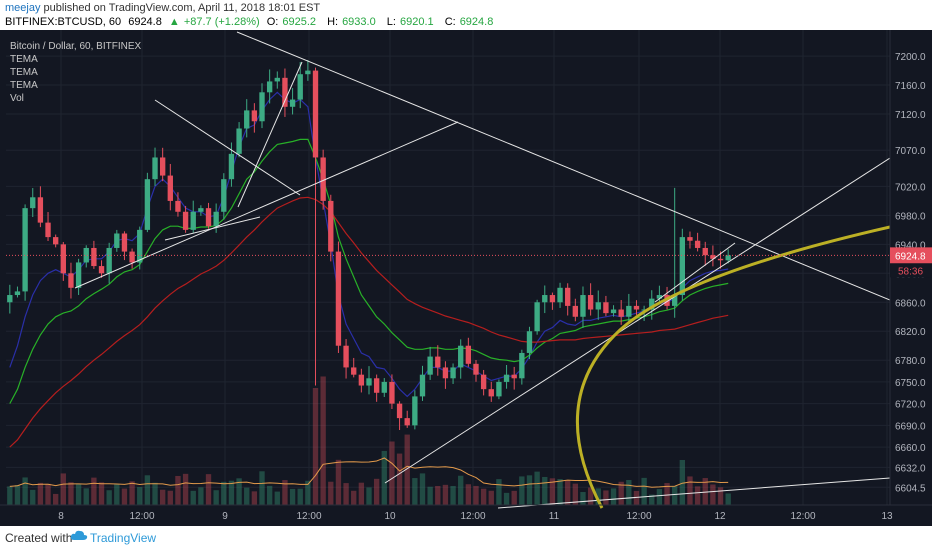 Image resolution: width=932 pixels, height=550 pixels. What do you see at coordinates (910, 488) in the screenshot?
I see `y-tick-label: 6604.5` at bounding box center [910, 488].